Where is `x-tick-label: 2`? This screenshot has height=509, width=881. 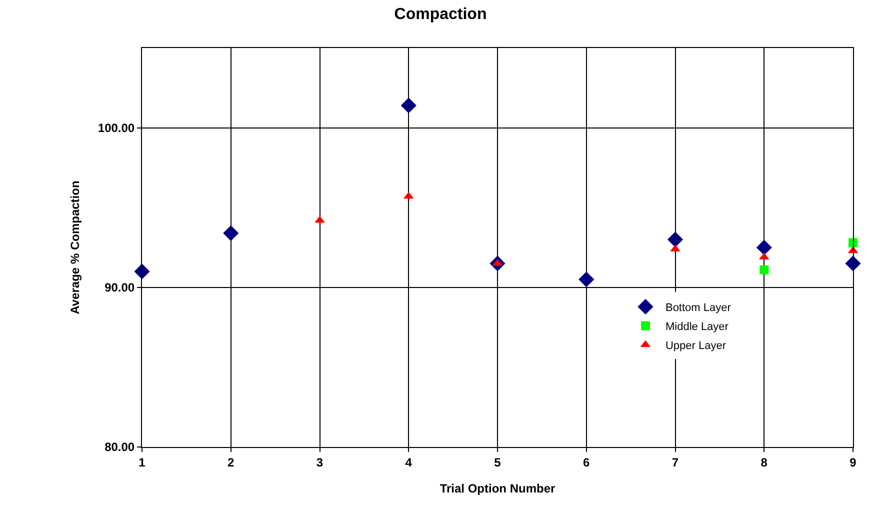 x-tick-label: 2 is located at coordinates (231, 462).